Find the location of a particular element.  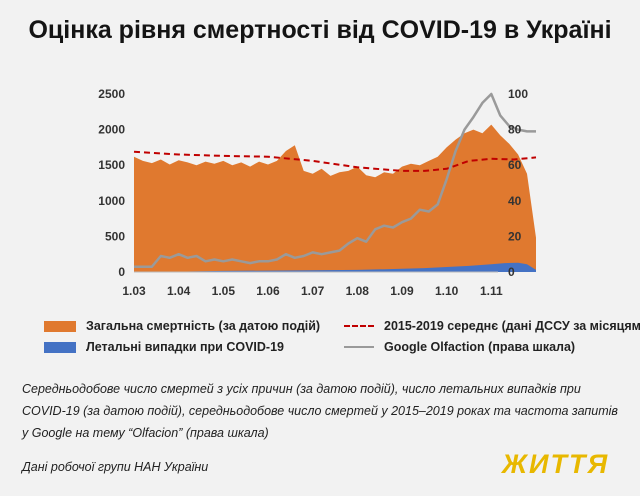

x-tick-label-6: 1.09 is located at coordinates (402, 291).